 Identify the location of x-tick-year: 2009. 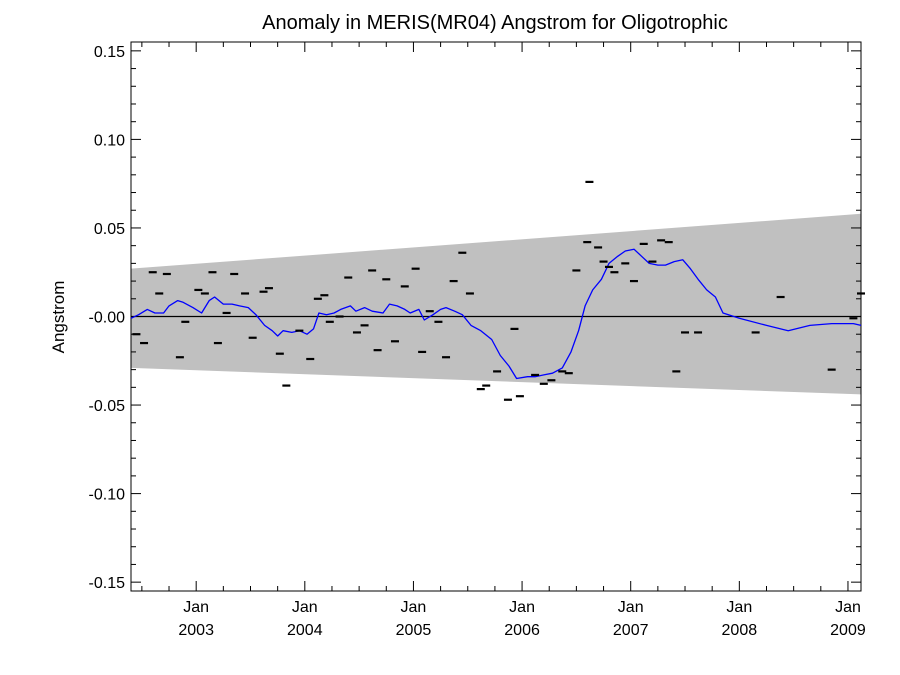
(848, 630).